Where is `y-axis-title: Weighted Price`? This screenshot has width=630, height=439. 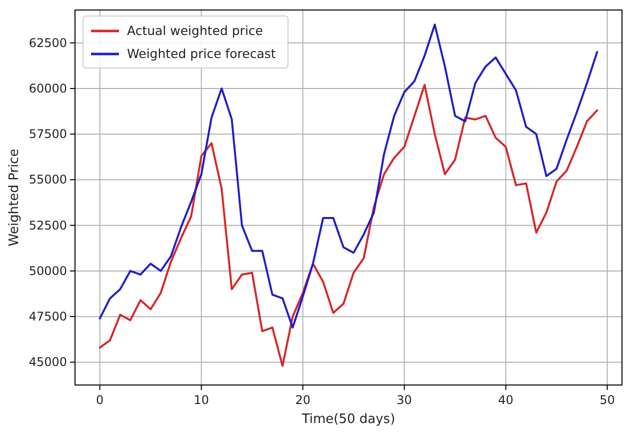 y-axis-title: Weighted Price is located at coordinates (14, 197).